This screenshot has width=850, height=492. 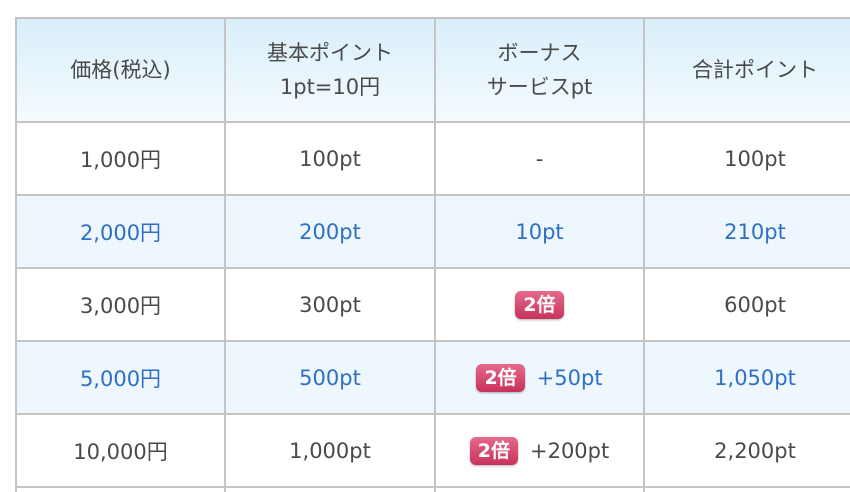 I want to click on base-points-cell: 300pt, so click(x=330, y=304).